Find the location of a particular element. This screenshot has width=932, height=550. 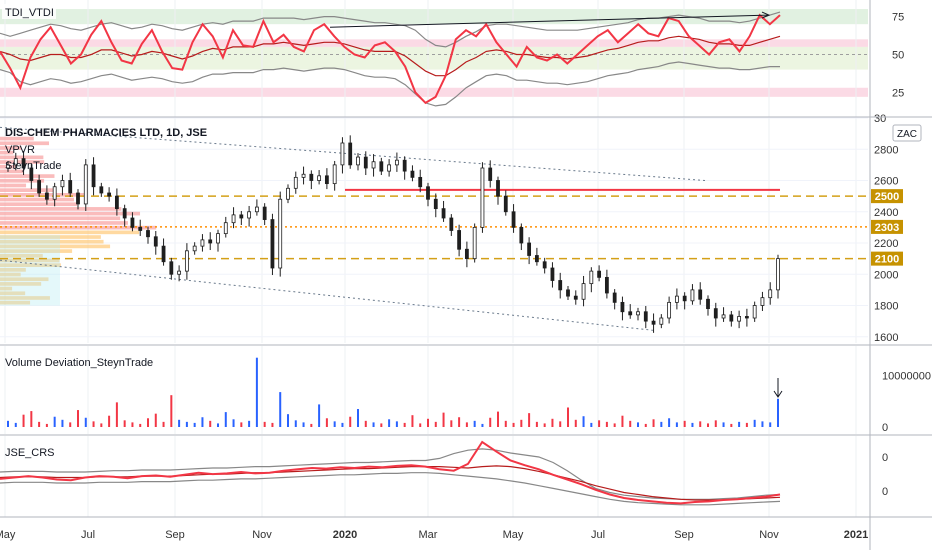

time-tick-label: May is located at coordinates (8, 535).